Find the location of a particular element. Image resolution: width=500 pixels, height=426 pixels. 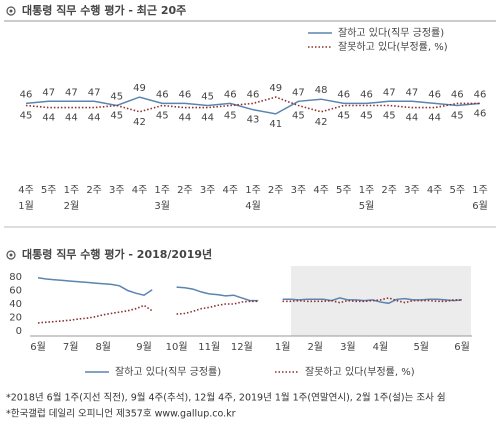

bottom-chart-title: 대통령 직무 수행 평가 - 2018/2019년 is located at coordinates (117, 254).